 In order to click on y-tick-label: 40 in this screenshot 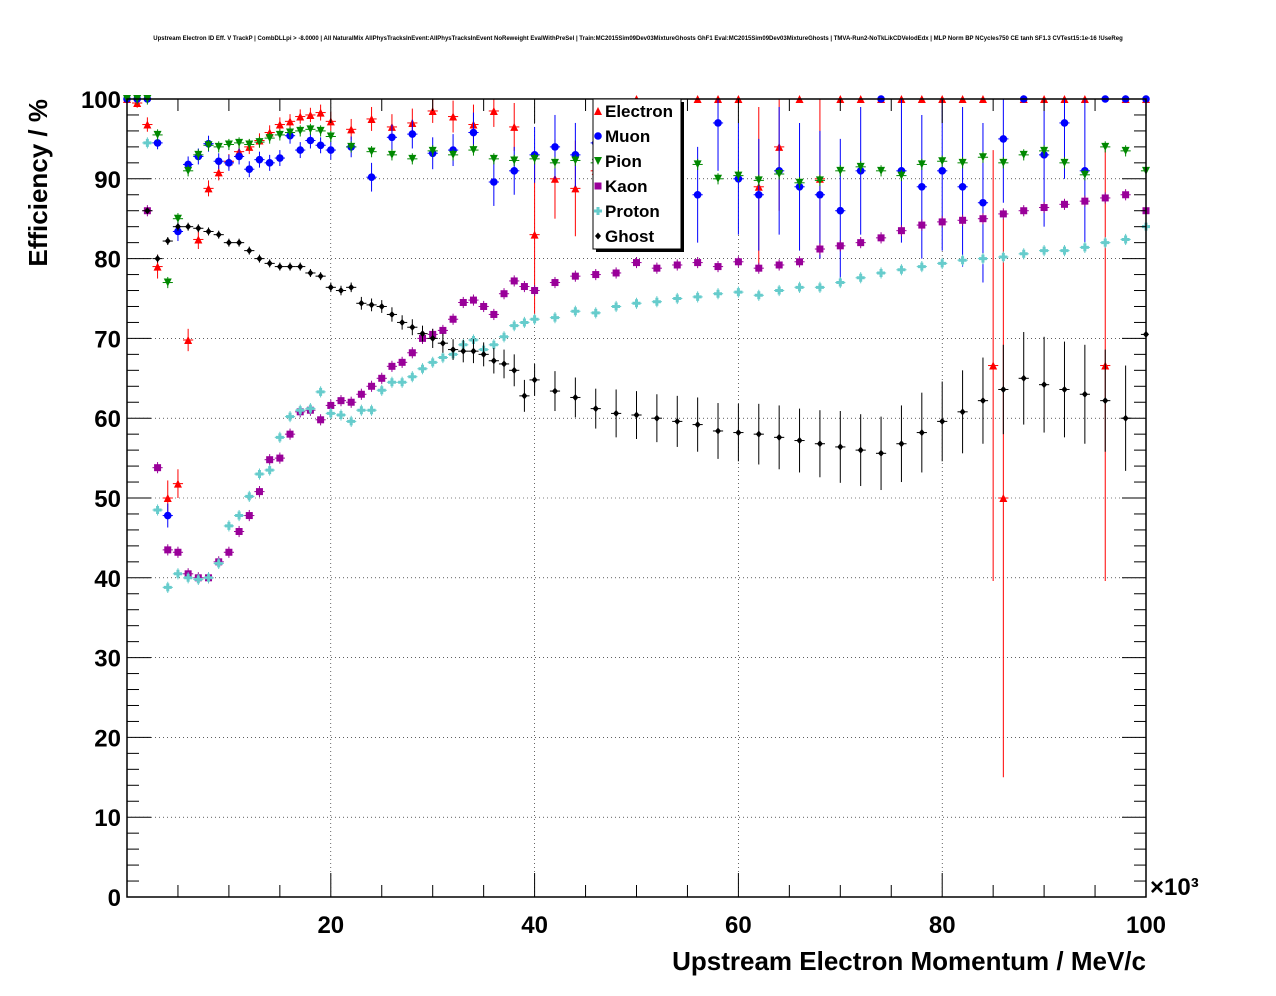, I will do `click(107, 579)`.